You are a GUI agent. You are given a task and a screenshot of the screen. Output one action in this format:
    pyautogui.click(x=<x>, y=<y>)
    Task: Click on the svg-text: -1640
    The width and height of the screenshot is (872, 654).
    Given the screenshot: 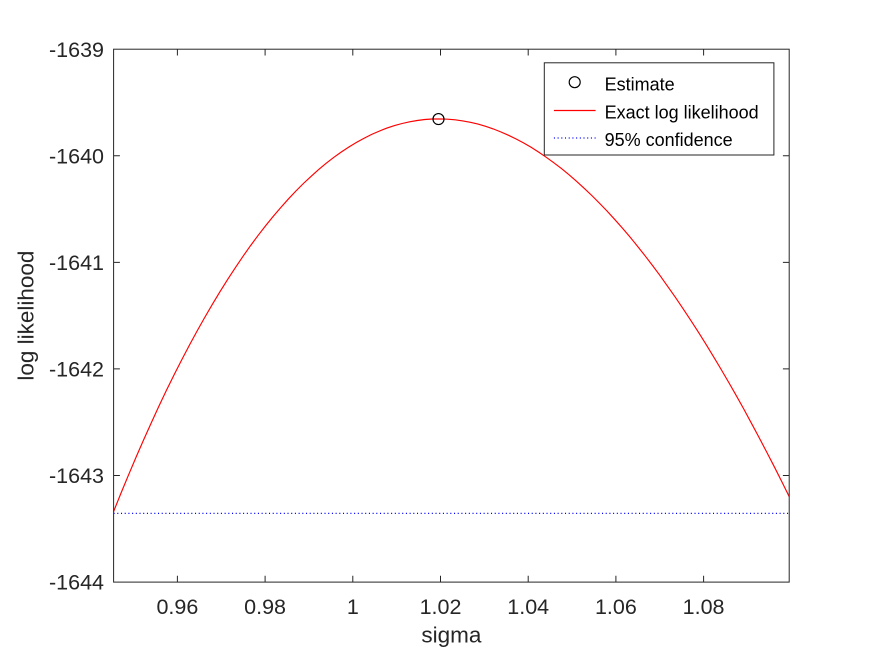 What is the action you would take?
    pyautogui.click(x=76, y=156)
    